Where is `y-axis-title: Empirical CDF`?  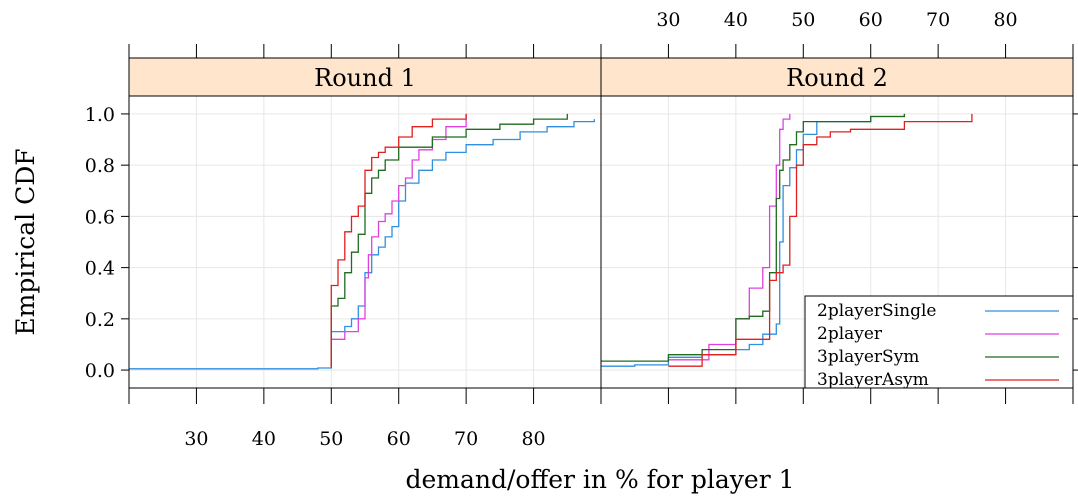 y-axis-title: Empirical CDF is located at coordinates (25, 241).